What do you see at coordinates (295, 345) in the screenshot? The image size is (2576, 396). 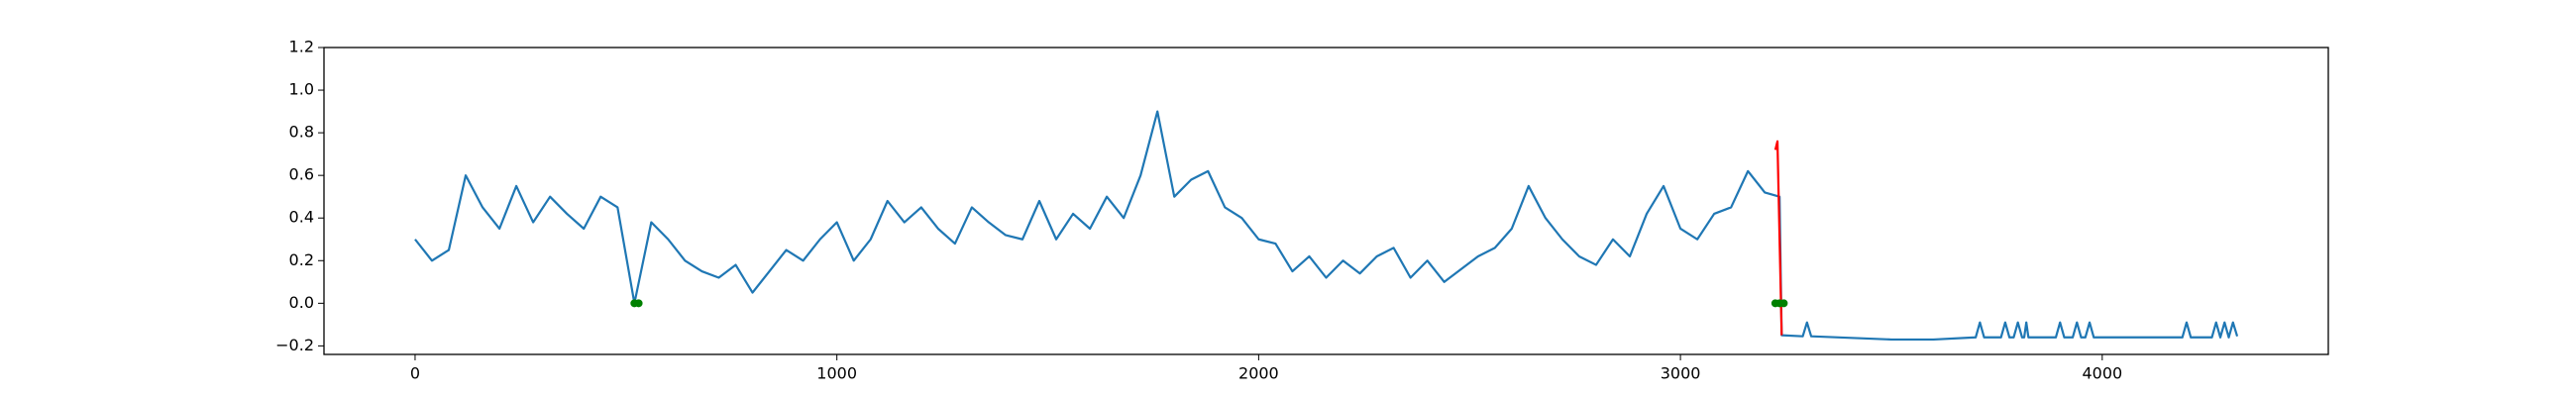 I see `y-tick-label: −0.2` at bounding box center [295, 345].